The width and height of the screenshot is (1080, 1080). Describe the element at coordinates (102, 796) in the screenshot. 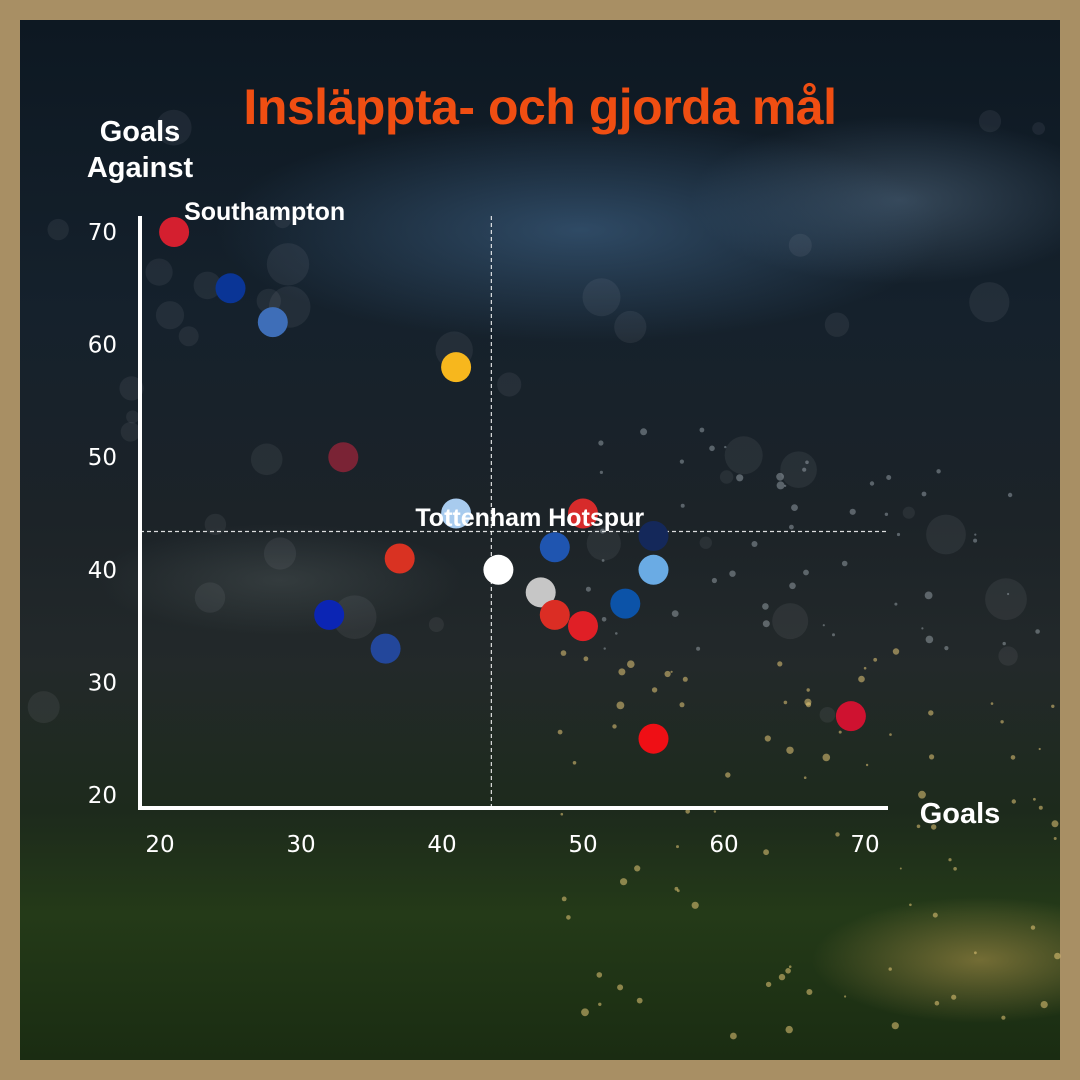

I see `y-tick-label: 20` at that location.